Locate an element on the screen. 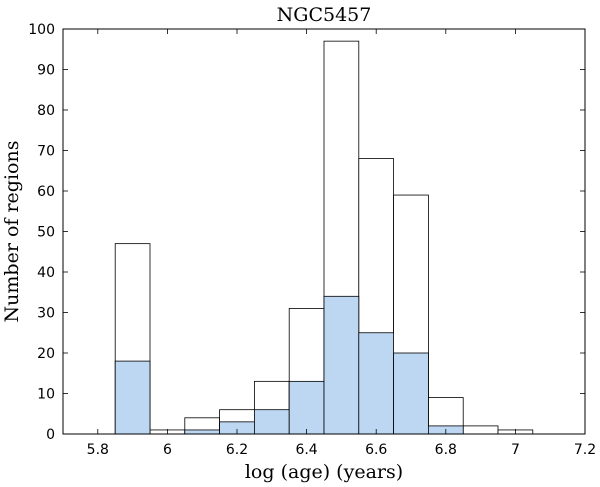 Image resolution: width=600 pixels, height=487 pixels. y-tick-label: 20 is located at coordinates (46, 354).